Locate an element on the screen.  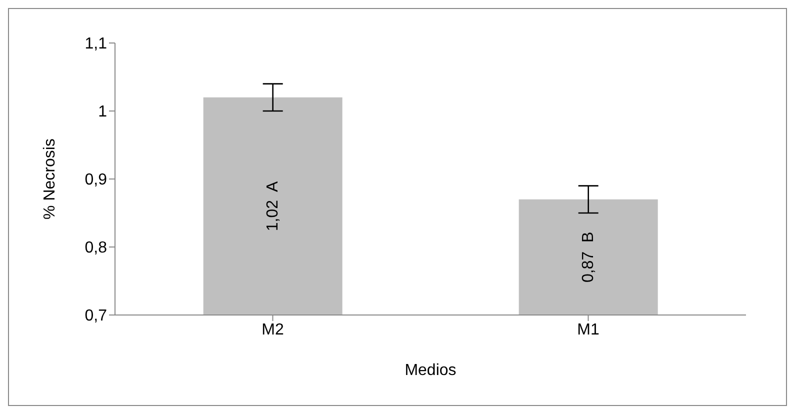
data-label: 1,02 A is located at coordinates (273, 206).